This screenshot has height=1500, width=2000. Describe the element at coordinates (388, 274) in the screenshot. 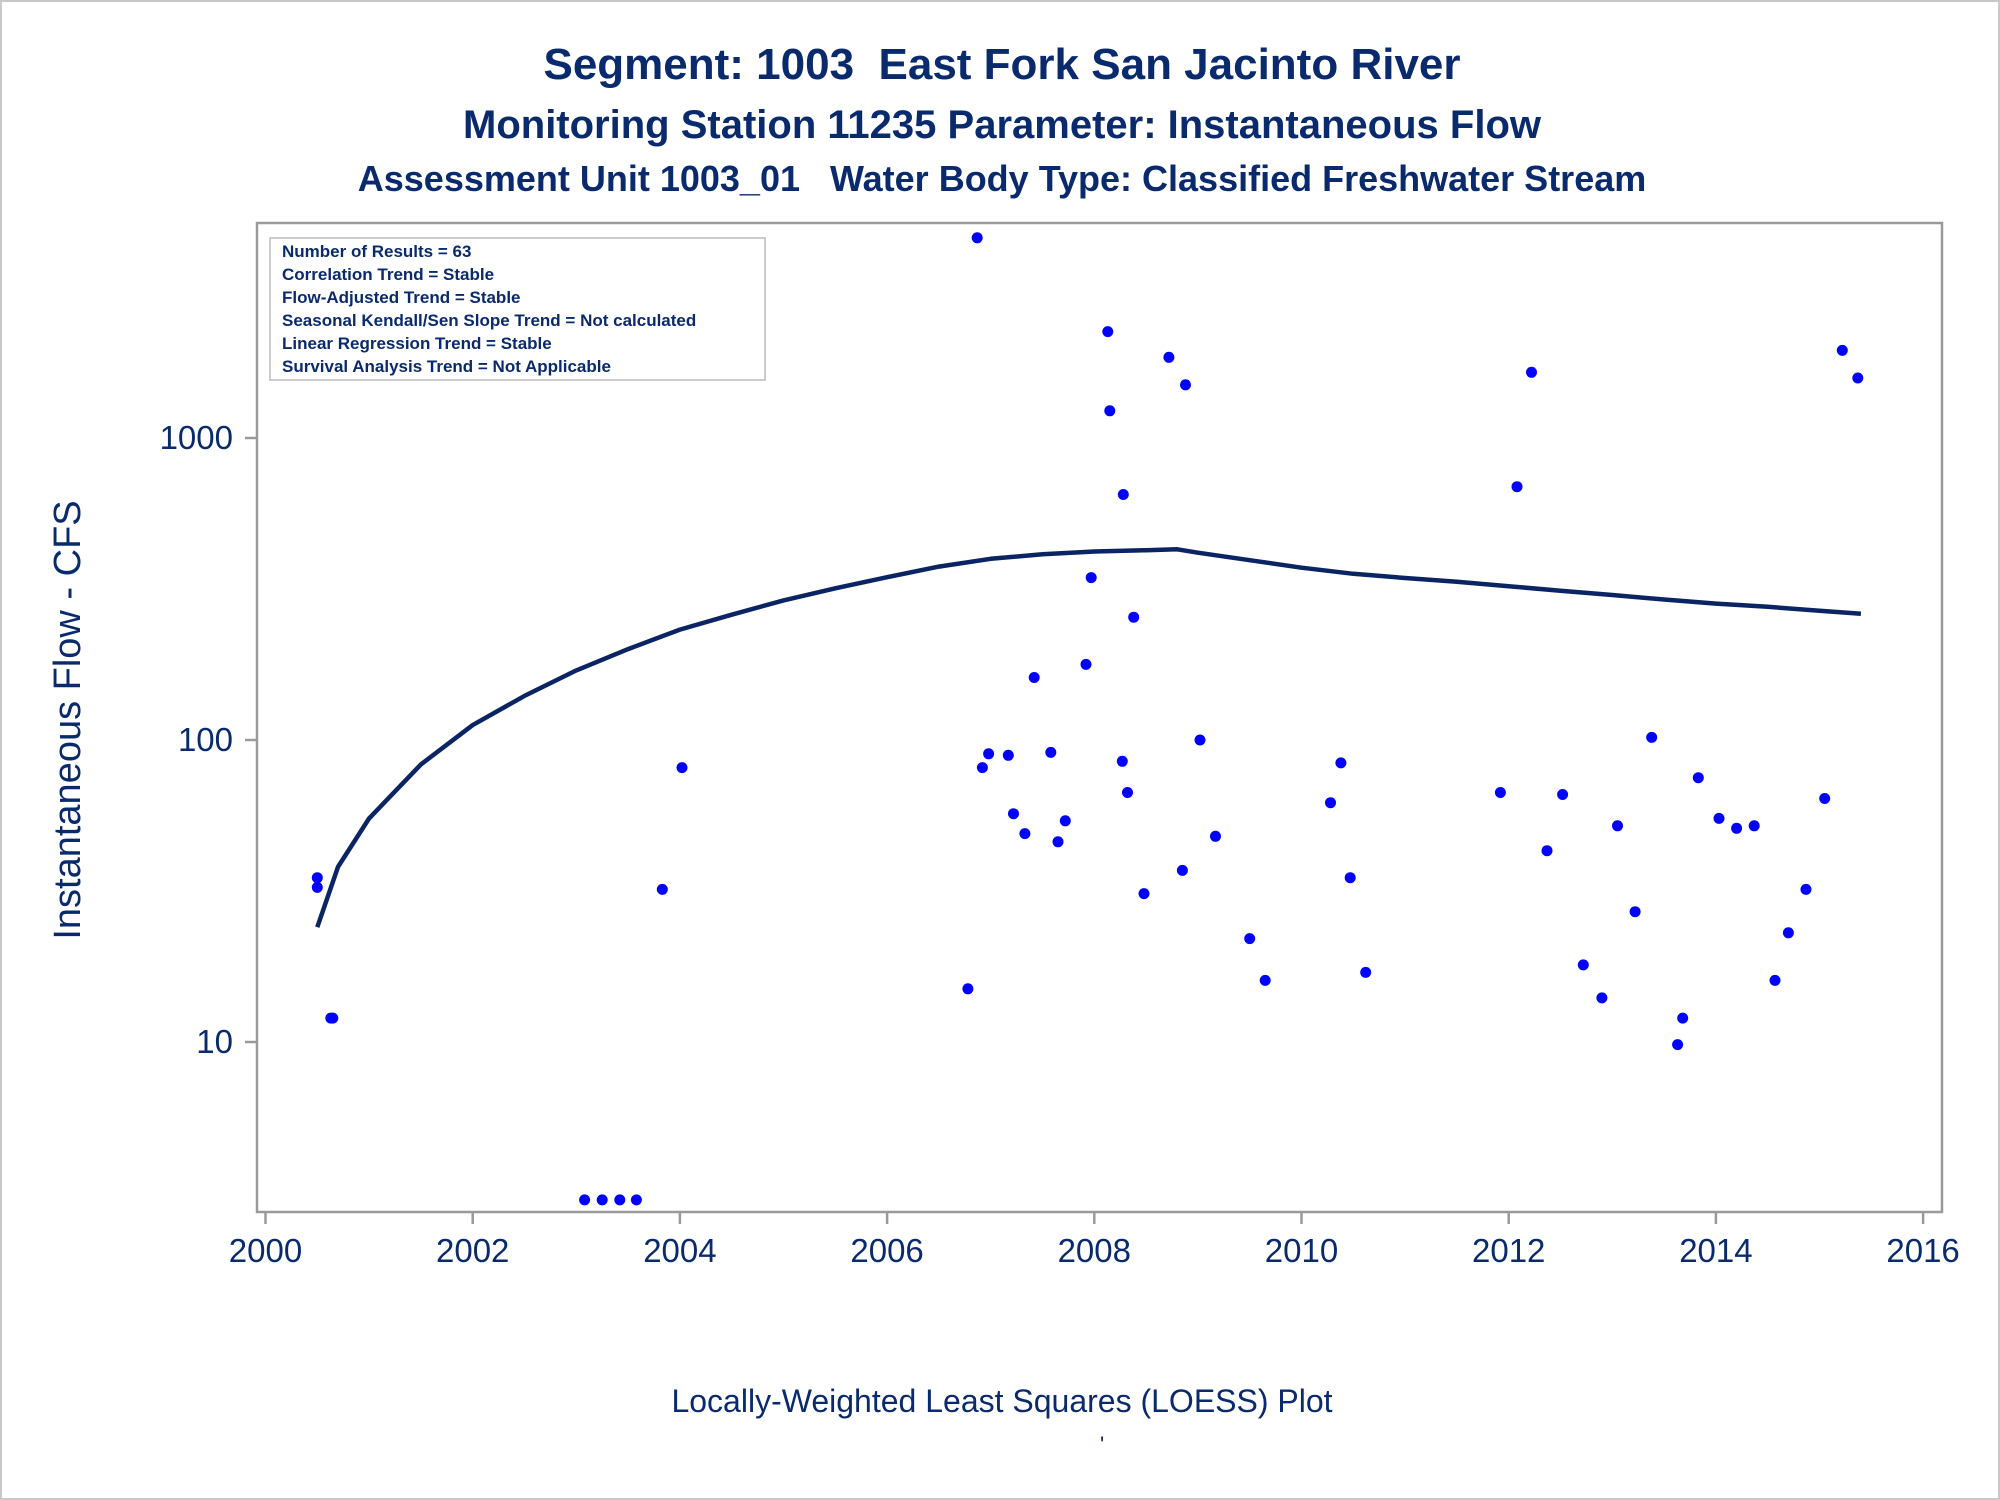

I see `stats-correlation-trend: Correlation Trend = Stable` at that location.